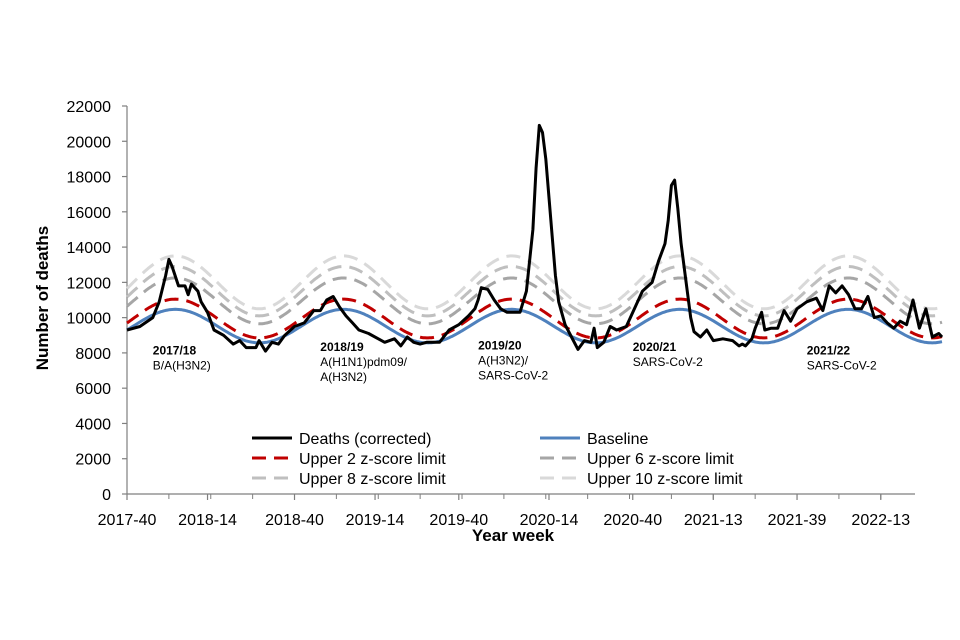  Describe the element at coordinates (89, 142) in the screenshot. I see `y-tick-label: 20000` at that location.